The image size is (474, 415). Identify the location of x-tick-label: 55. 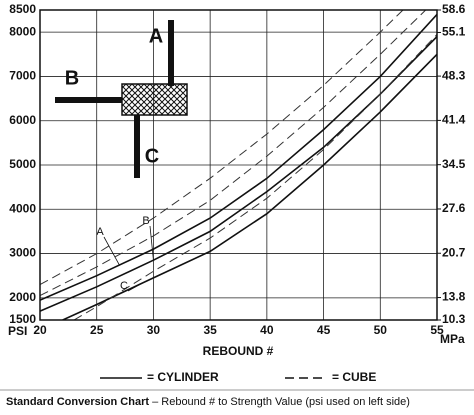
(437, 330).